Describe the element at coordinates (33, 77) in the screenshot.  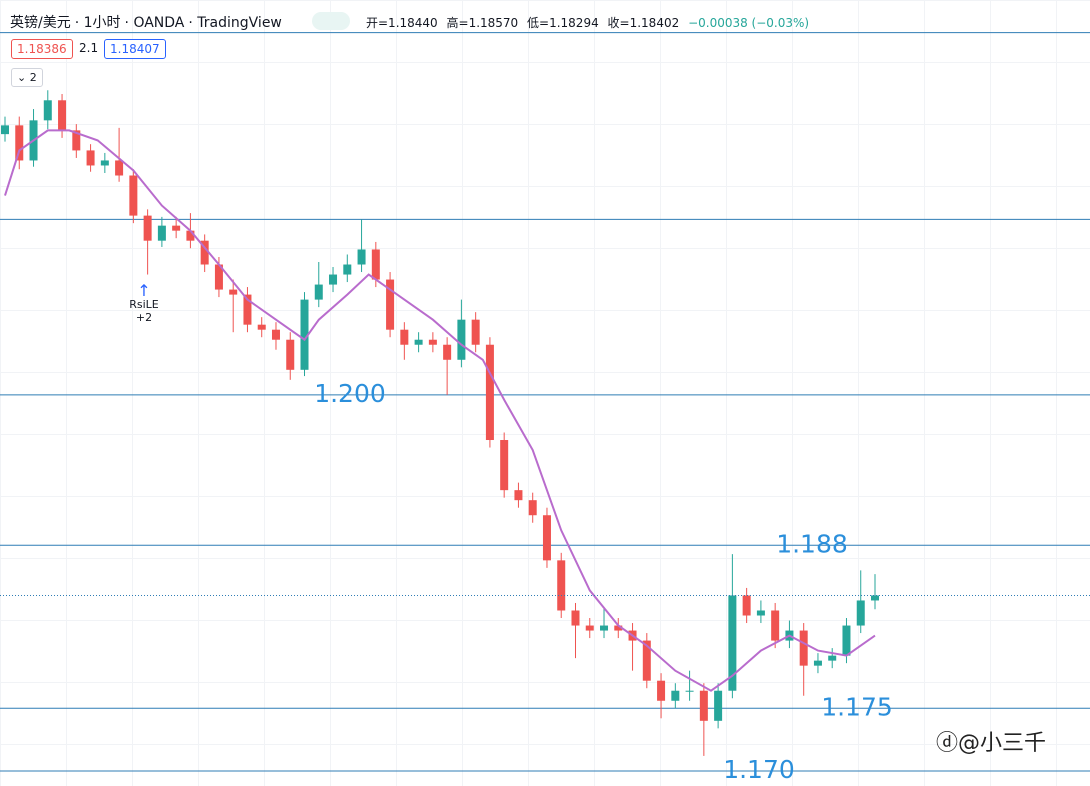
I see `collapse-count: 2` at that location.